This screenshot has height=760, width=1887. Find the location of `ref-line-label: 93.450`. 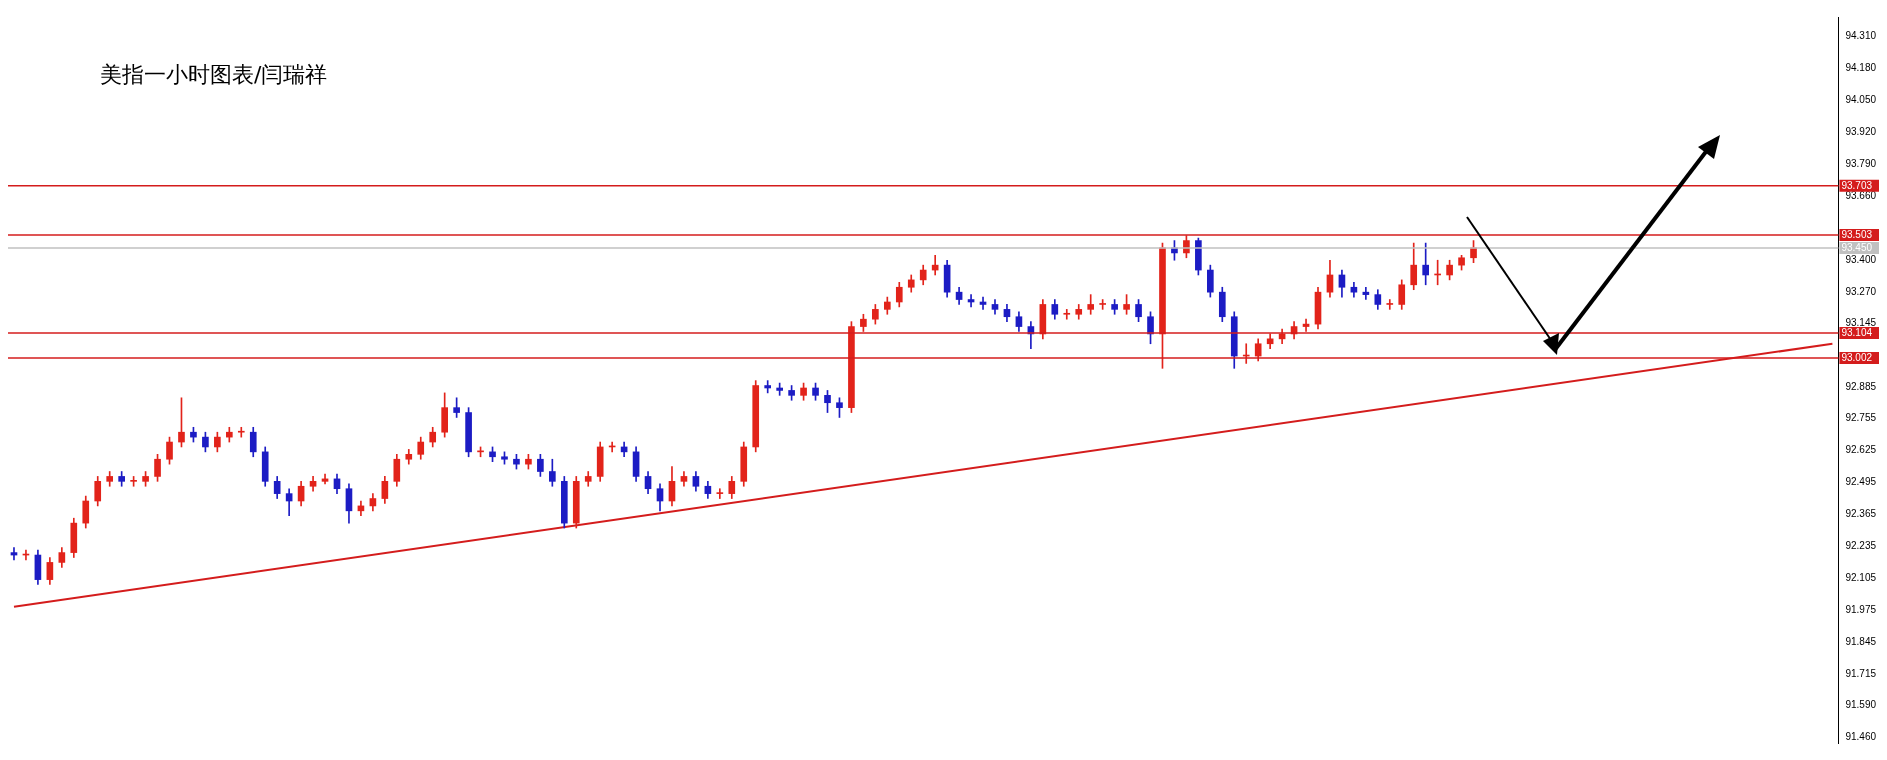

ref-line-label: 93.450 is located at coordinates (1857, 247).